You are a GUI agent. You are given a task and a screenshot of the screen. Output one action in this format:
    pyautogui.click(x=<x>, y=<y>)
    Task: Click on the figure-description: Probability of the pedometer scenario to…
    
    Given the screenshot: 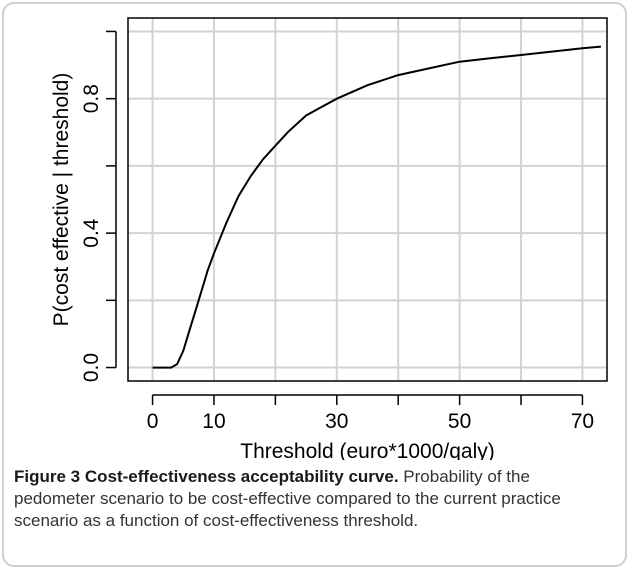 What is the action you would take?
    pyautogui.click(x=287, y=498)
    